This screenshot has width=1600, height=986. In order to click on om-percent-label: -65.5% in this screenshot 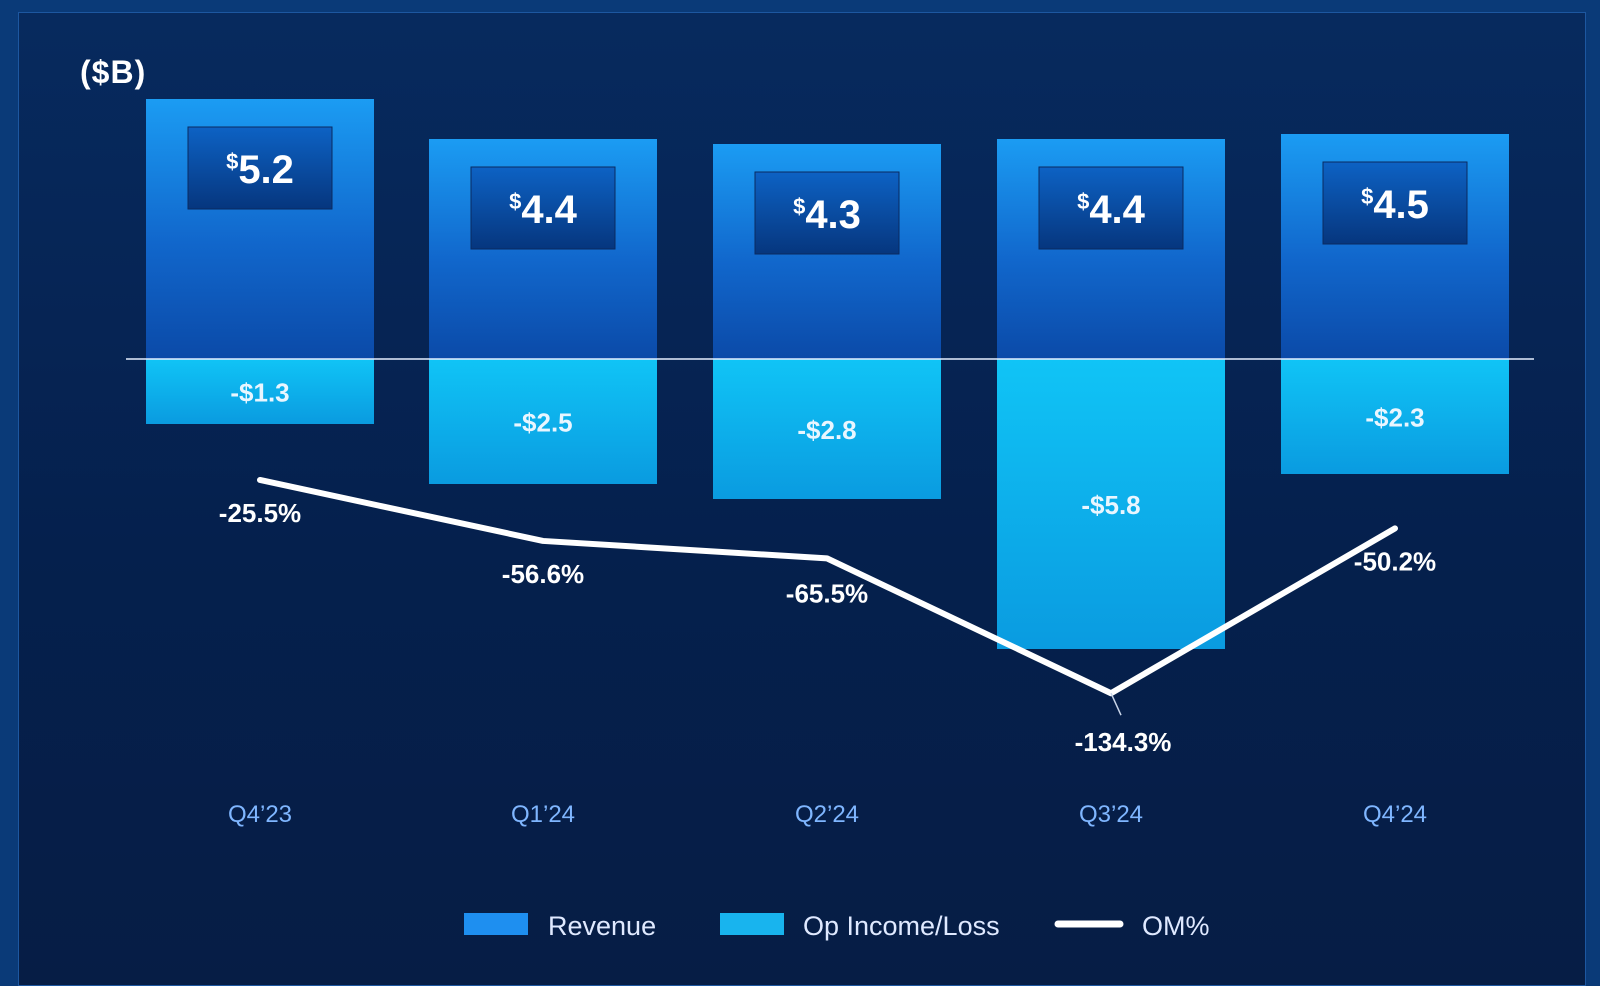, I will do `click(827, 593)`.